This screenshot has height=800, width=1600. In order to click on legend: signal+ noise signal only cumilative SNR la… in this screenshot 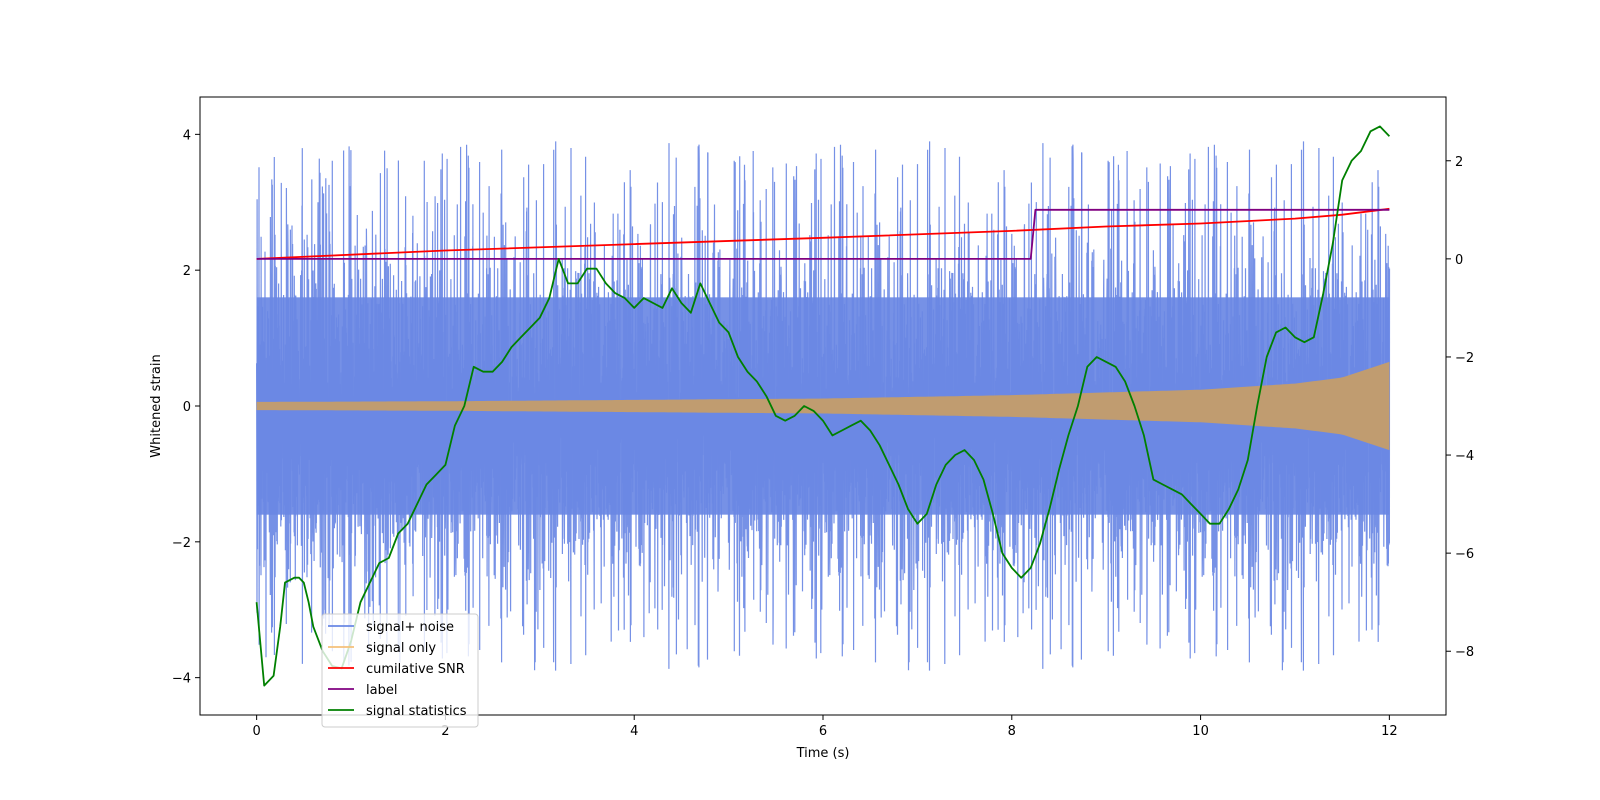, I will do `click(400, 670)`.